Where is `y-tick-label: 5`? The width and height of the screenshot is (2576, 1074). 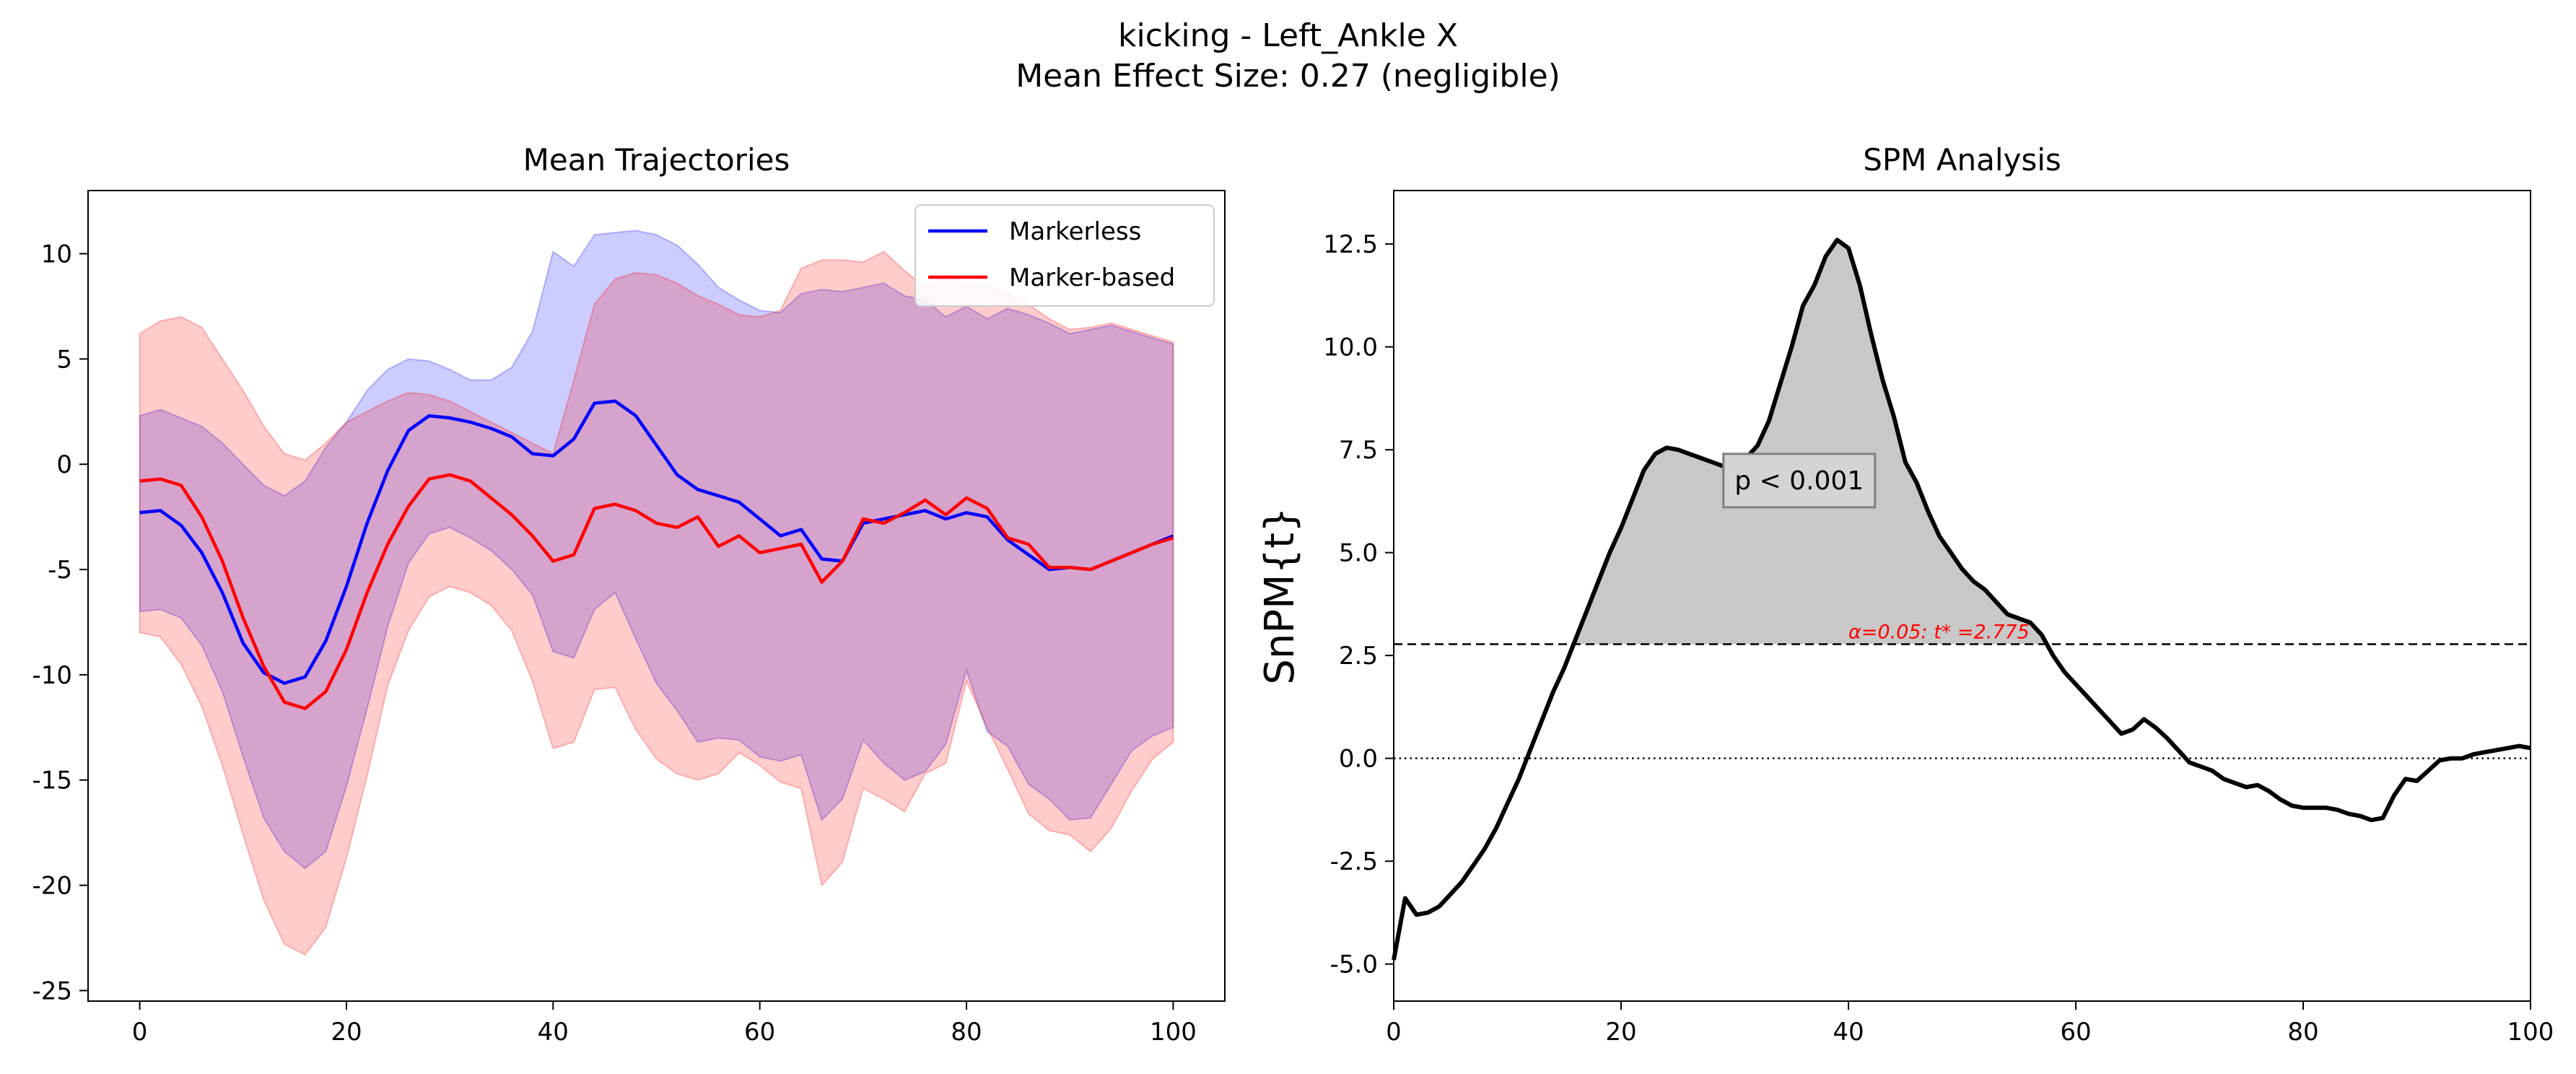
y-tick-label: 5 is located at coordinates (64, 360).